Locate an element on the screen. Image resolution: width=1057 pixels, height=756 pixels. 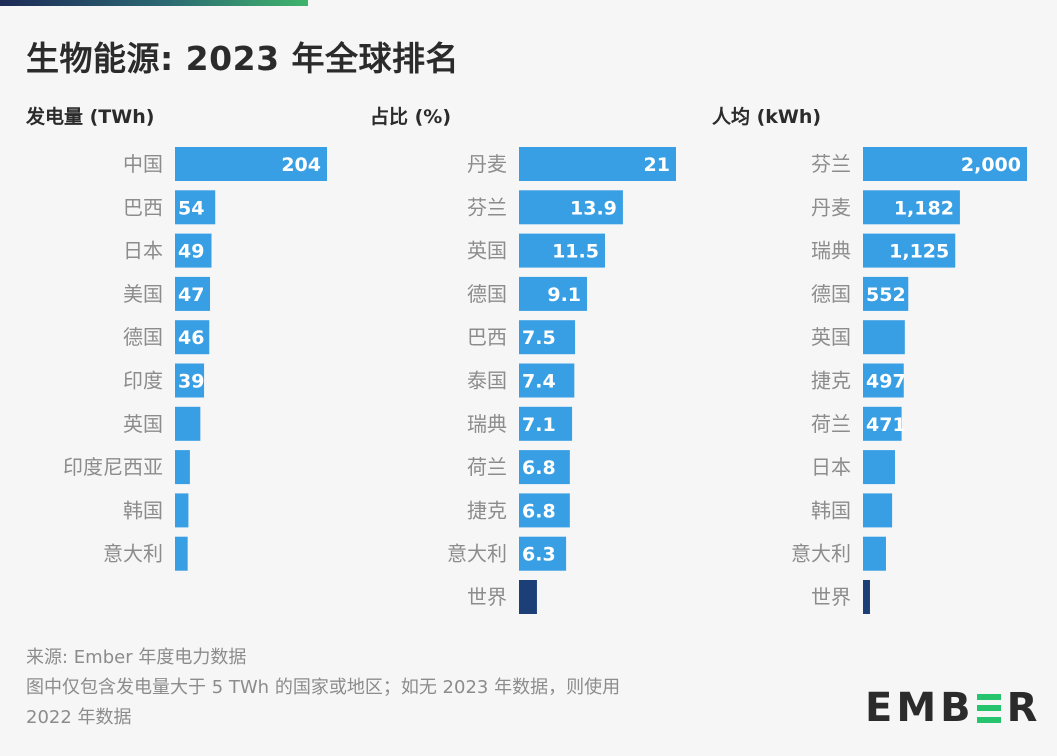
value-label: 1,125 is located at coordinates (919, 252).